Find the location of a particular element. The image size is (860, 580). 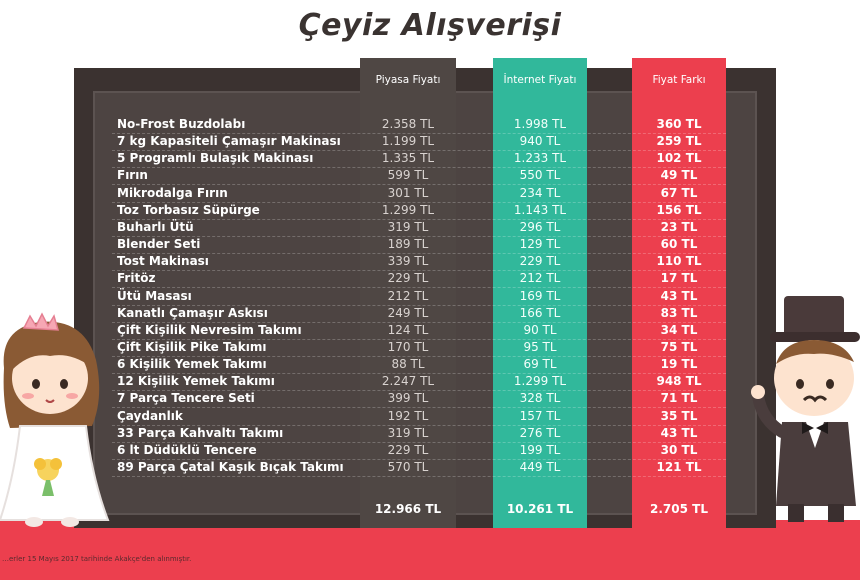

internet-price: 166 TL is located at coordinates (540, 312).